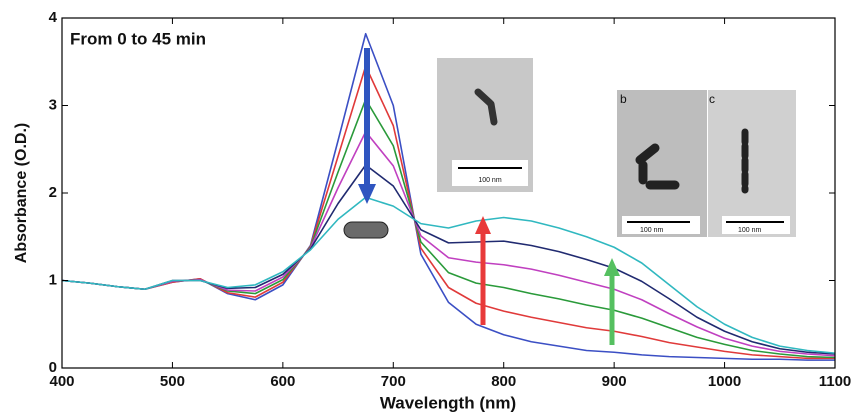 Image resolution: width=859 pixels, height=418 pixels. I want to click on x-tick-label: 900, so click(614, 381).